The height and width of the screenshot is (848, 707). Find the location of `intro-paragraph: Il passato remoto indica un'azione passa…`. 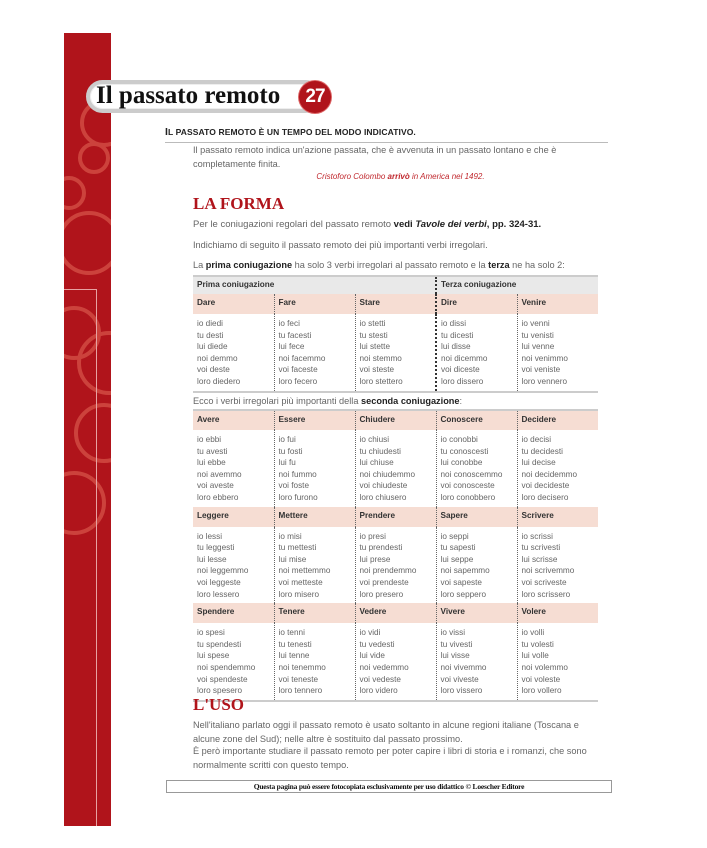

intro-paragraph: Il passato remoto indica un'azione passa… is located at coordinates (375, 157).